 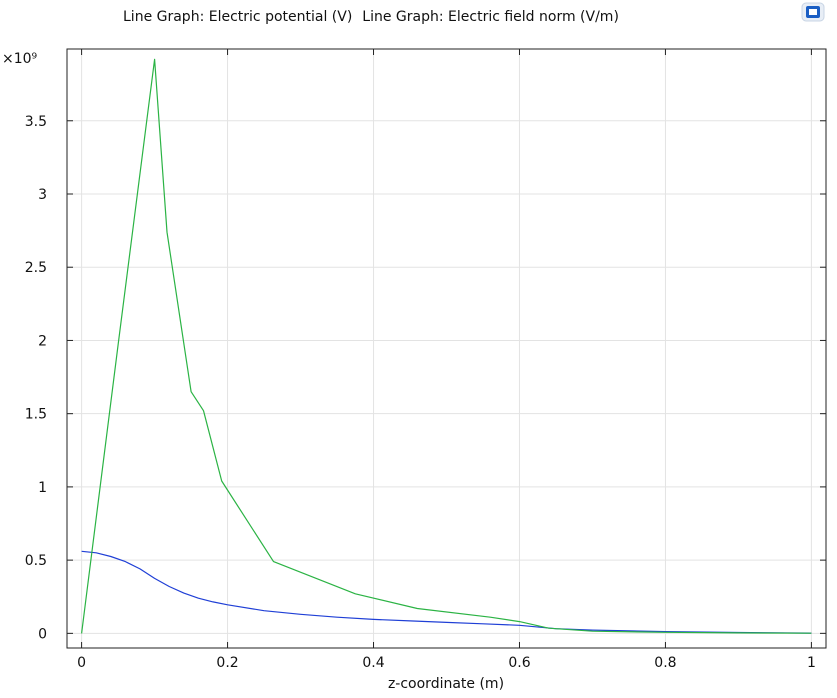 What do you see at coordinates (227, 663) in the screenshot?
I see `x-tick-label: 0.2` at bounding box center [227, 663].